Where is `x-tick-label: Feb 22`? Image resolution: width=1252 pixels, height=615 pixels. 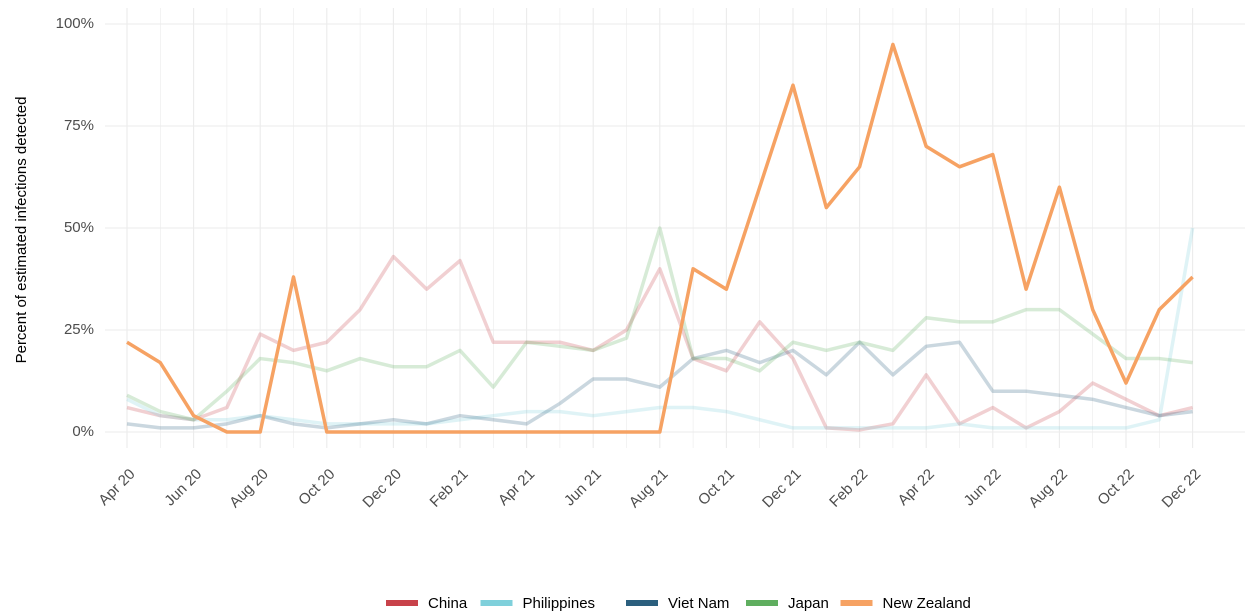 x-tick-label: Feb 22 is located at coordinates (848, 488).